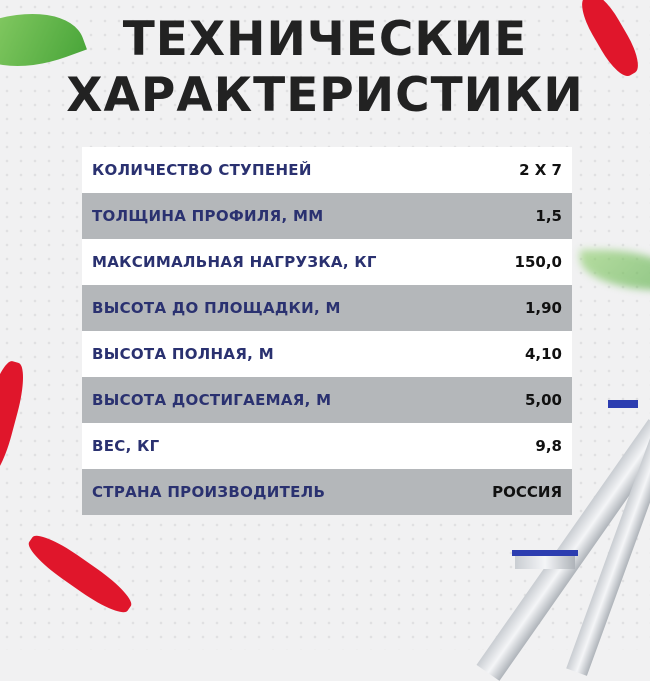  Describe the element at coordinates (327, 492) in the screenshot. I see `spec-row: СТРАНА ПРОИЗВОДИТЕЛЬ РОССИЯ` at that location.